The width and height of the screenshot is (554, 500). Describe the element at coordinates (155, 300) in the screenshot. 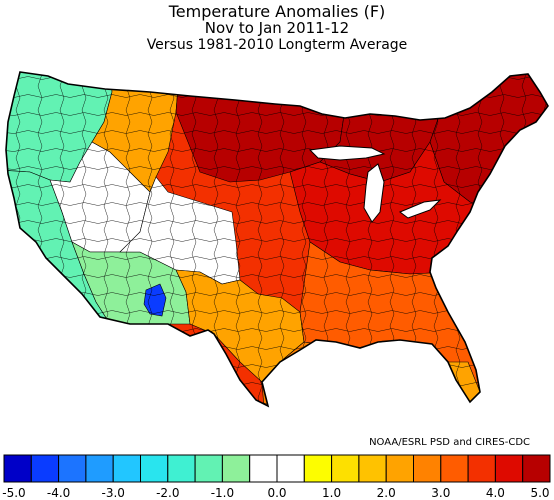

I see `region-arizona-east` at that location.